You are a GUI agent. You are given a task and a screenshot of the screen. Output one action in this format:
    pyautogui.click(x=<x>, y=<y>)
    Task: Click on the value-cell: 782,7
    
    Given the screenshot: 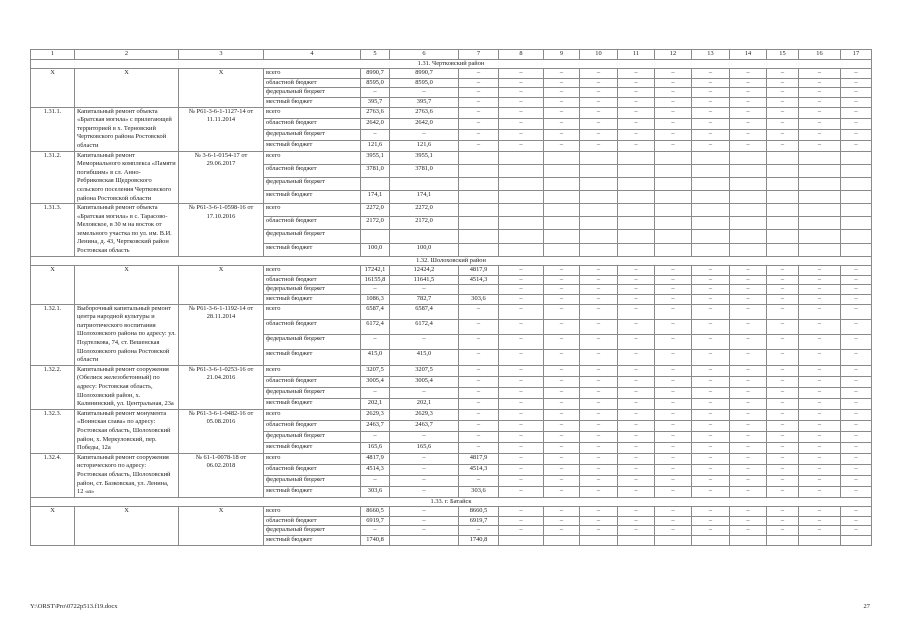 What is the action you would take?
    pyautogui.click(x=424, y=299)
    